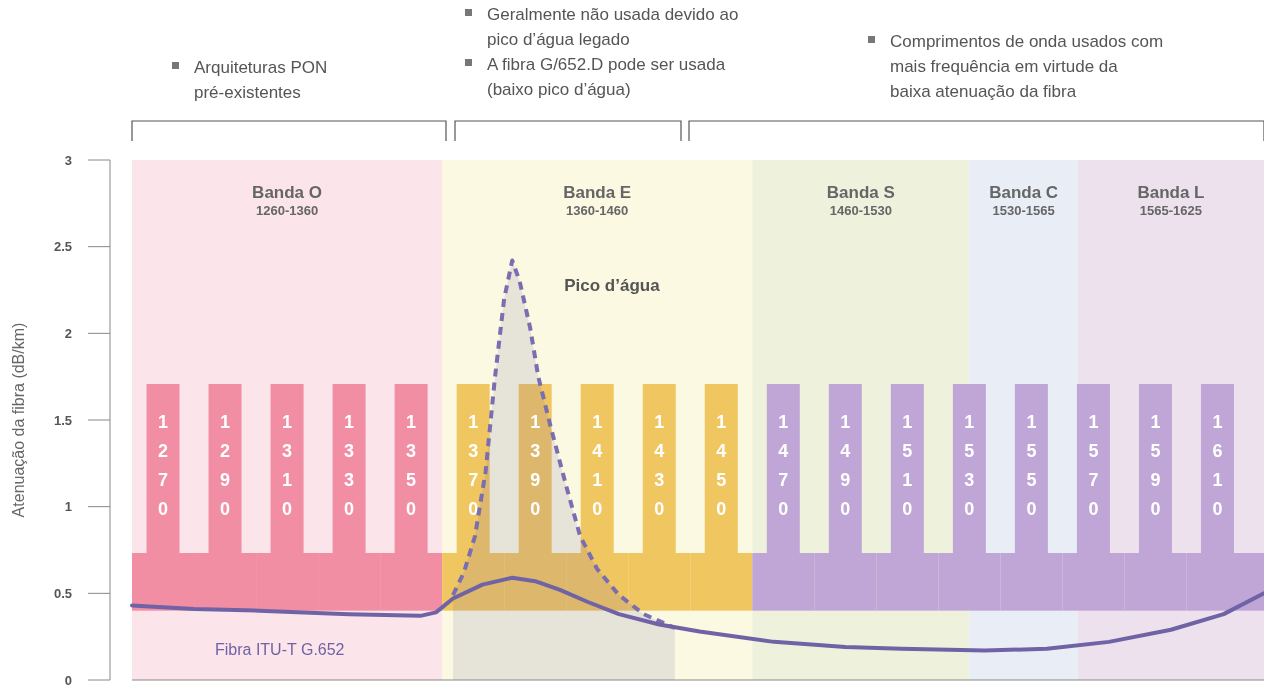  What do you see at coordinates (68, 679) in the screenshot?
I see `y-tick-label: 0` at bounding box center [68, 679].